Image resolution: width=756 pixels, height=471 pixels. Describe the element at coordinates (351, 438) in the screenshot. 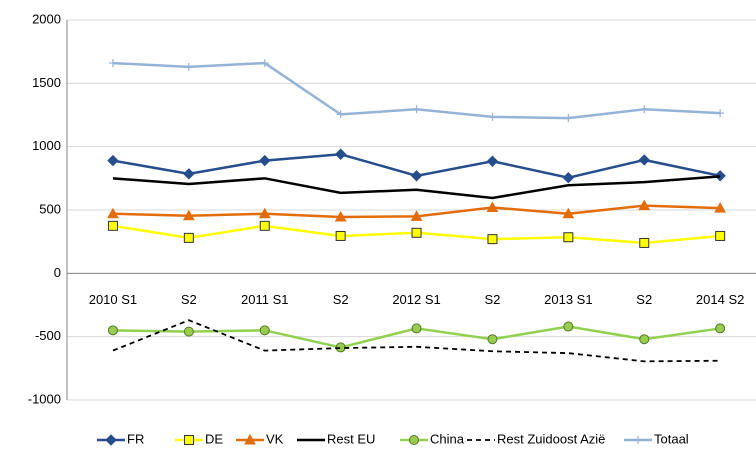

I see `legend-label: Rest EU` at that location.